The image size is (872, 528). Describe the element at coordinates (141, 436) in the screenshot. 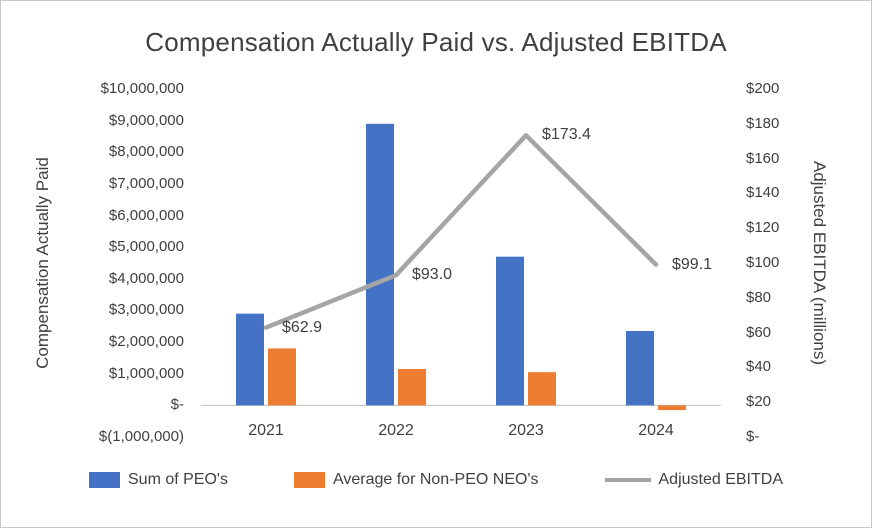

I see `left-axis-tick-label: $(1,000,000)` at that location.